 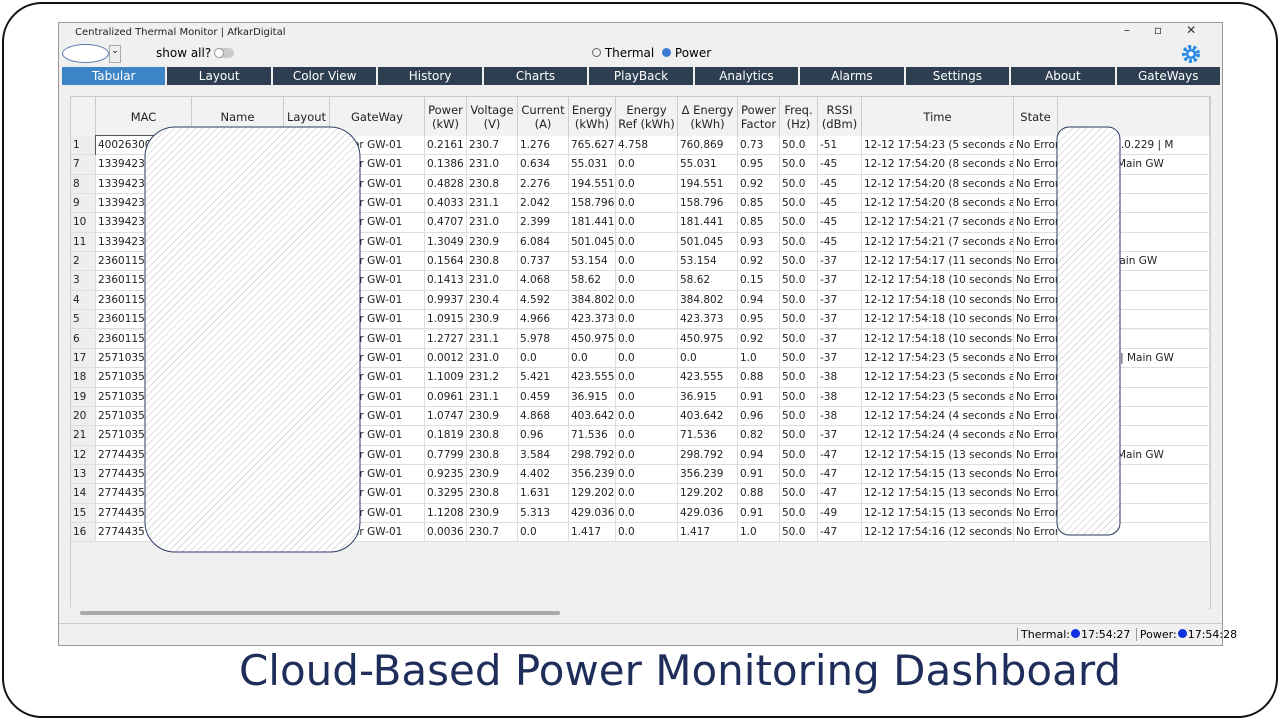 I want to click on dropdown-arrow: ⌄, so click(x=115, y=54).